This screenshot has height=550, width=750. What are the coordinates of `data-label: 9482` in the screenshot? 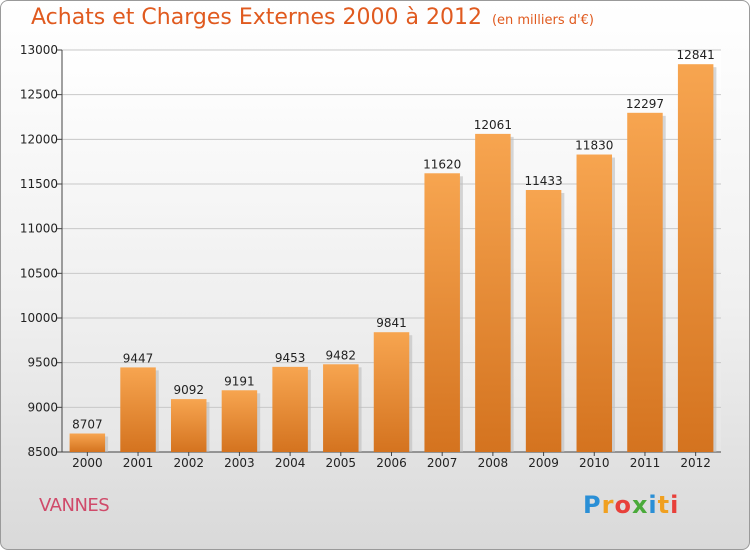 It's located at (341, 355).